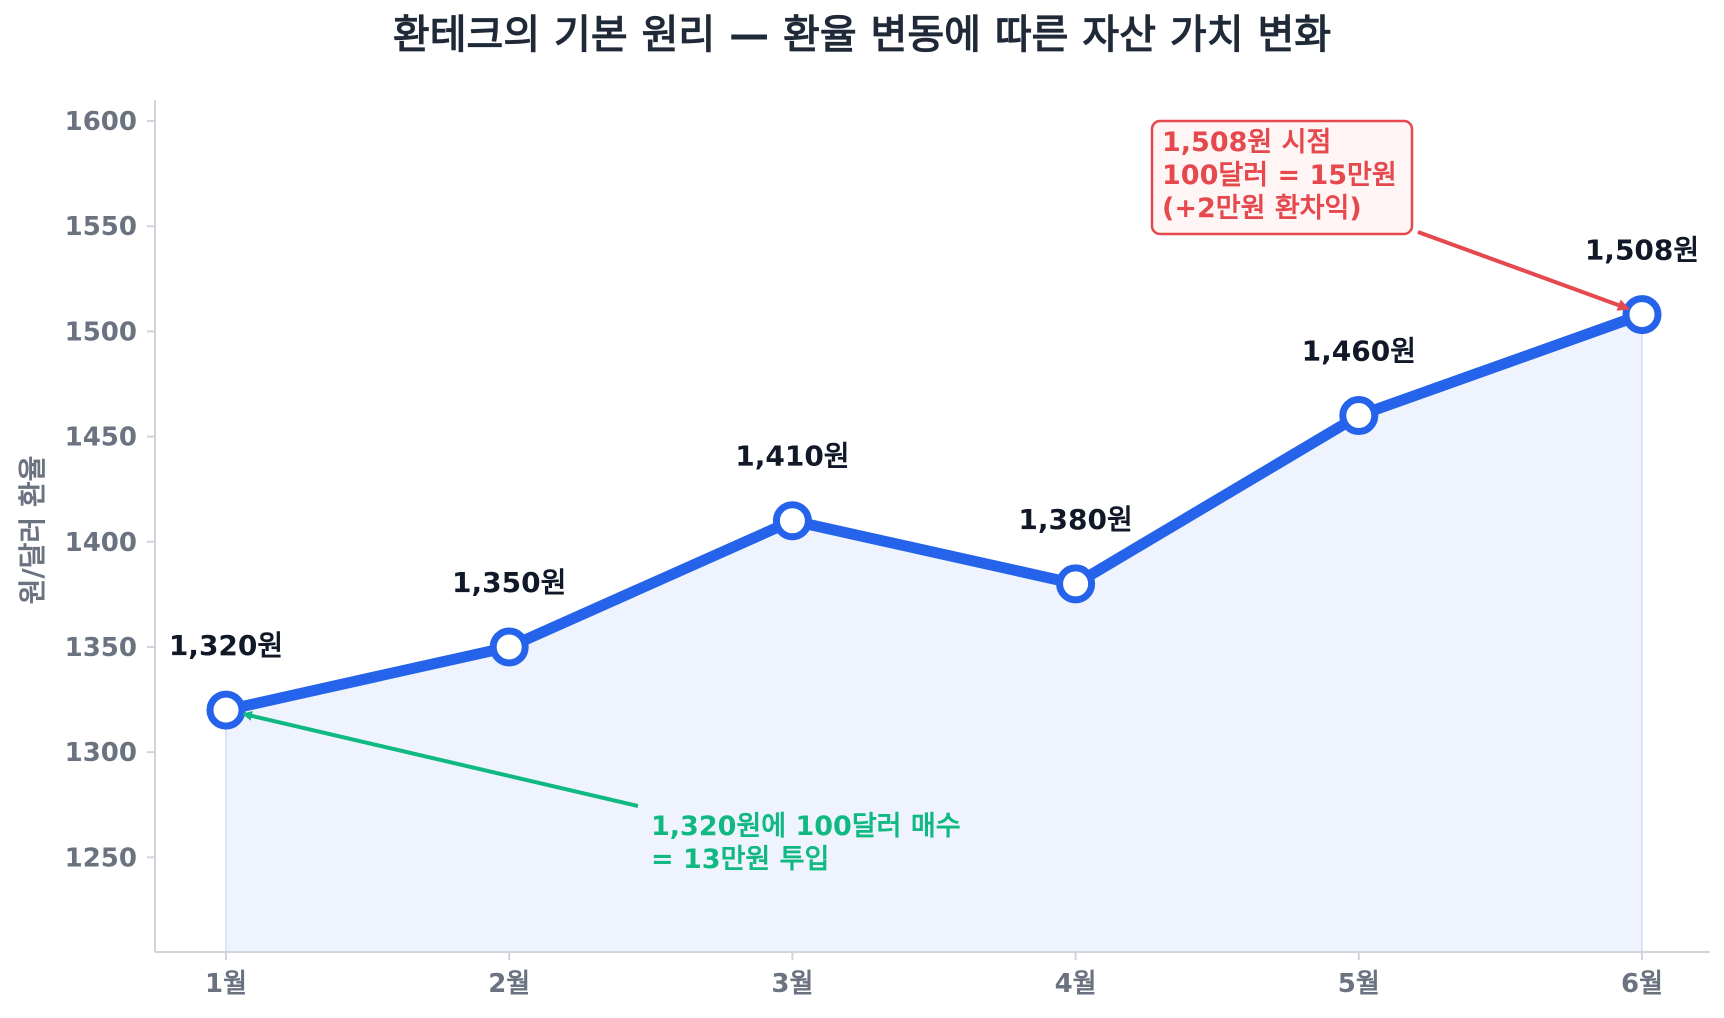 This screenshot has height=1018, width=1724. I want to click on x-tick-label: 1월, so click(226, 984).